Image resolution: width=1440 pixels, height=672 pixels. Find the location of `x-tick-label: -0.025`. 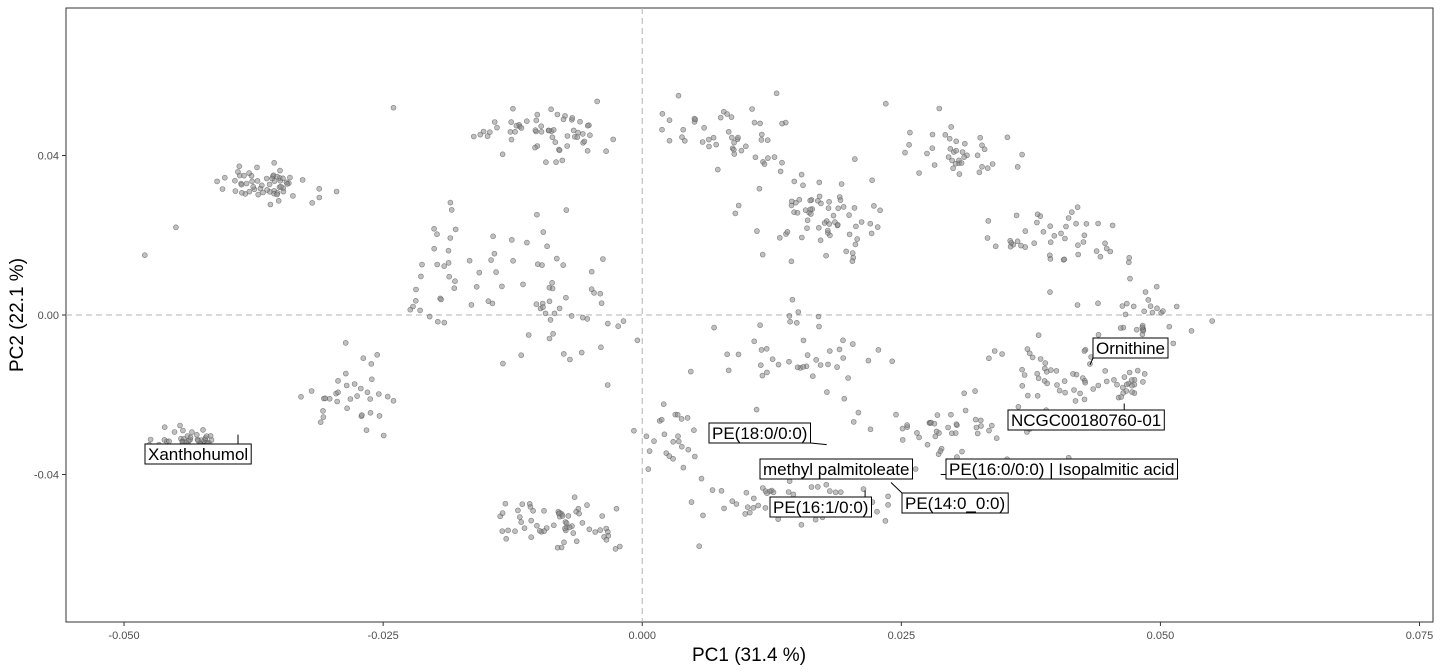

x-tick-label: -0.025 is located at coordinates (383, 636).